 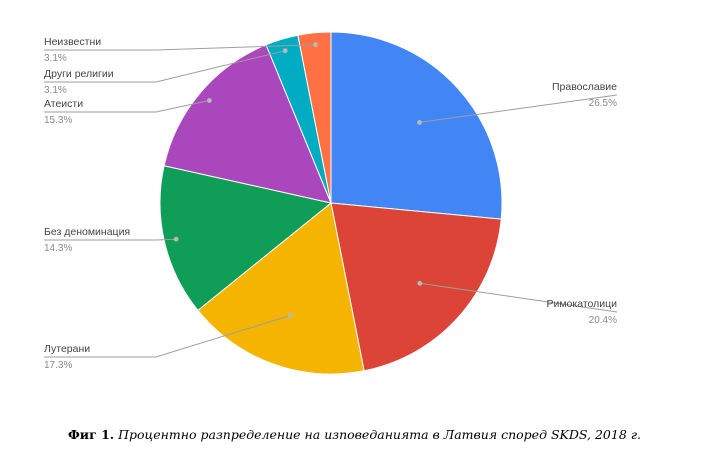 I want to click on slice-label-7: Неизвестни, so click(x=72, y=42).